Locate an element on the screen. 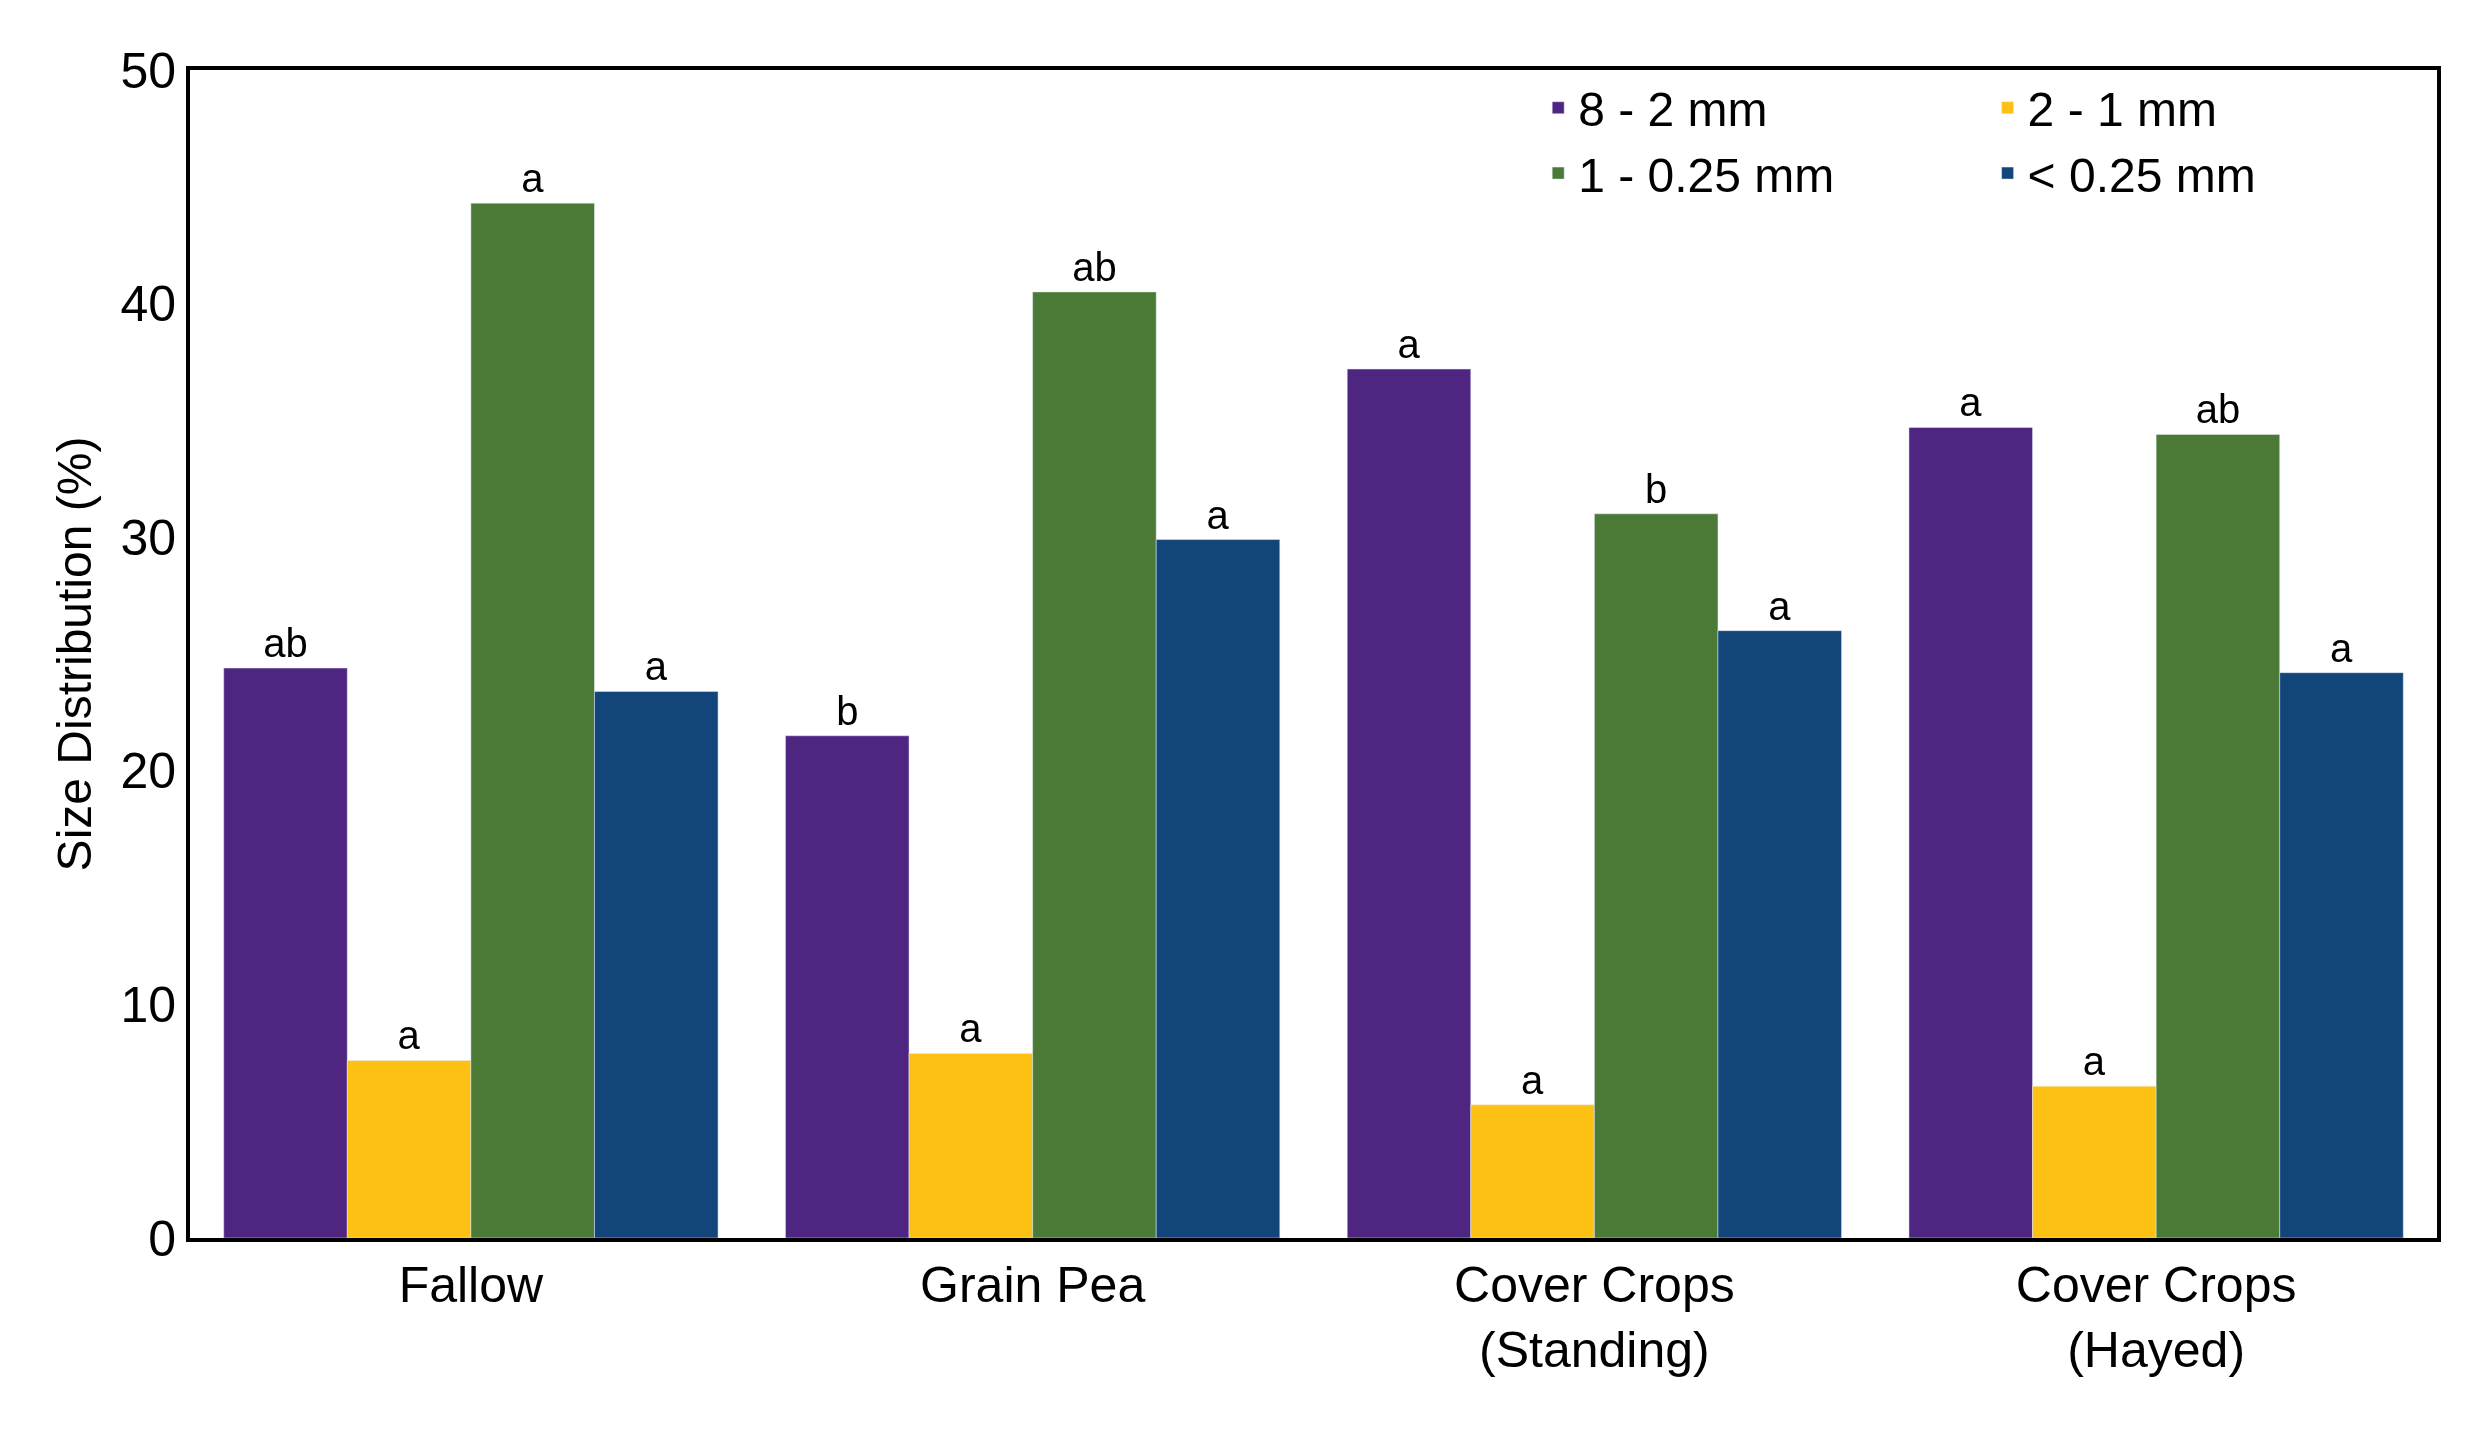 The height and width of the screenshot is (1438, 2477). y-tick-label: 20 is located at coordinates (148, 771).